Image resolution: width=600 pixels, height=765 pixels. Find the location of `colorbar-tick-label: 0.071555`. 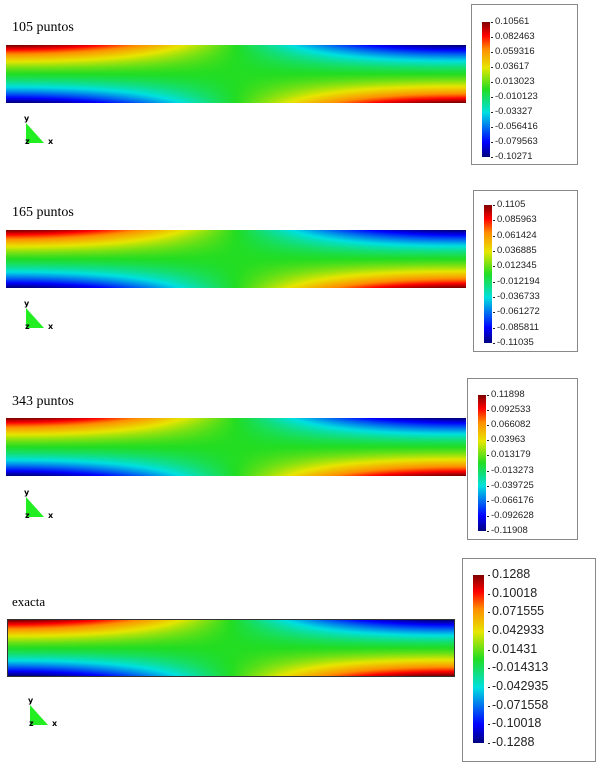

colorbar-tick-label: 0.071555 is located at coordinates (516, 611).